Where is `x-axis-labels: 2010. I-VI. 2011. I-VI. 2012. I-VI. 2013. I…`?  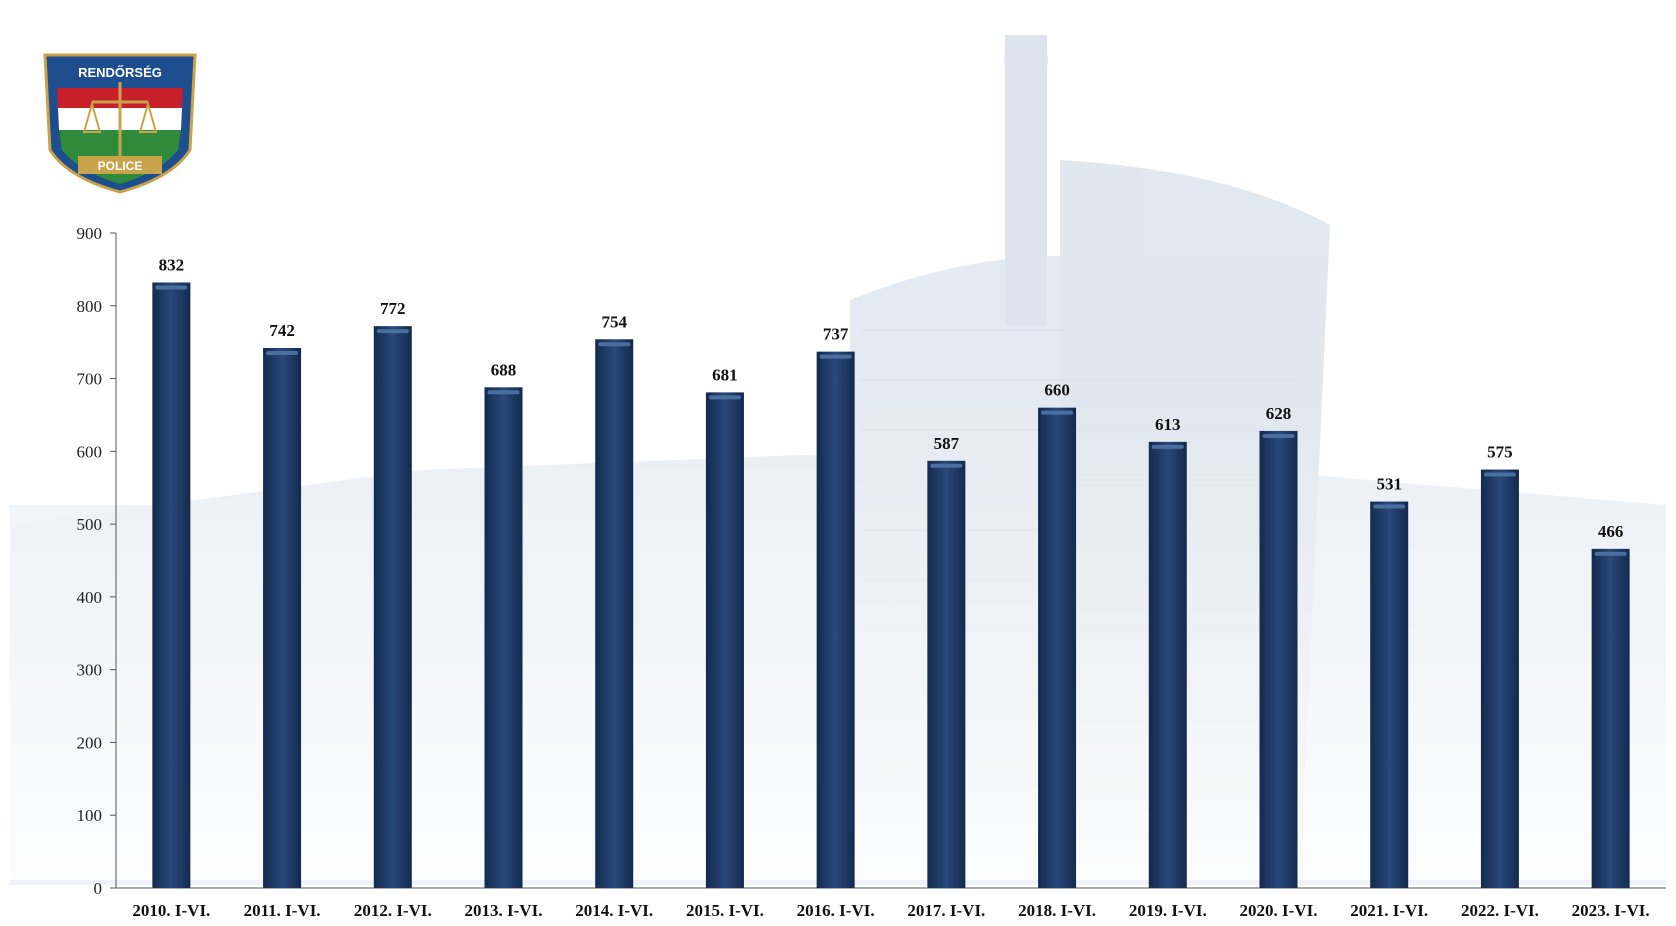
x-axis-labels: 2010. I-VI. 2011. I-VI. 2012. I-VI. 2013. I… is located at coordinates (890, 910).